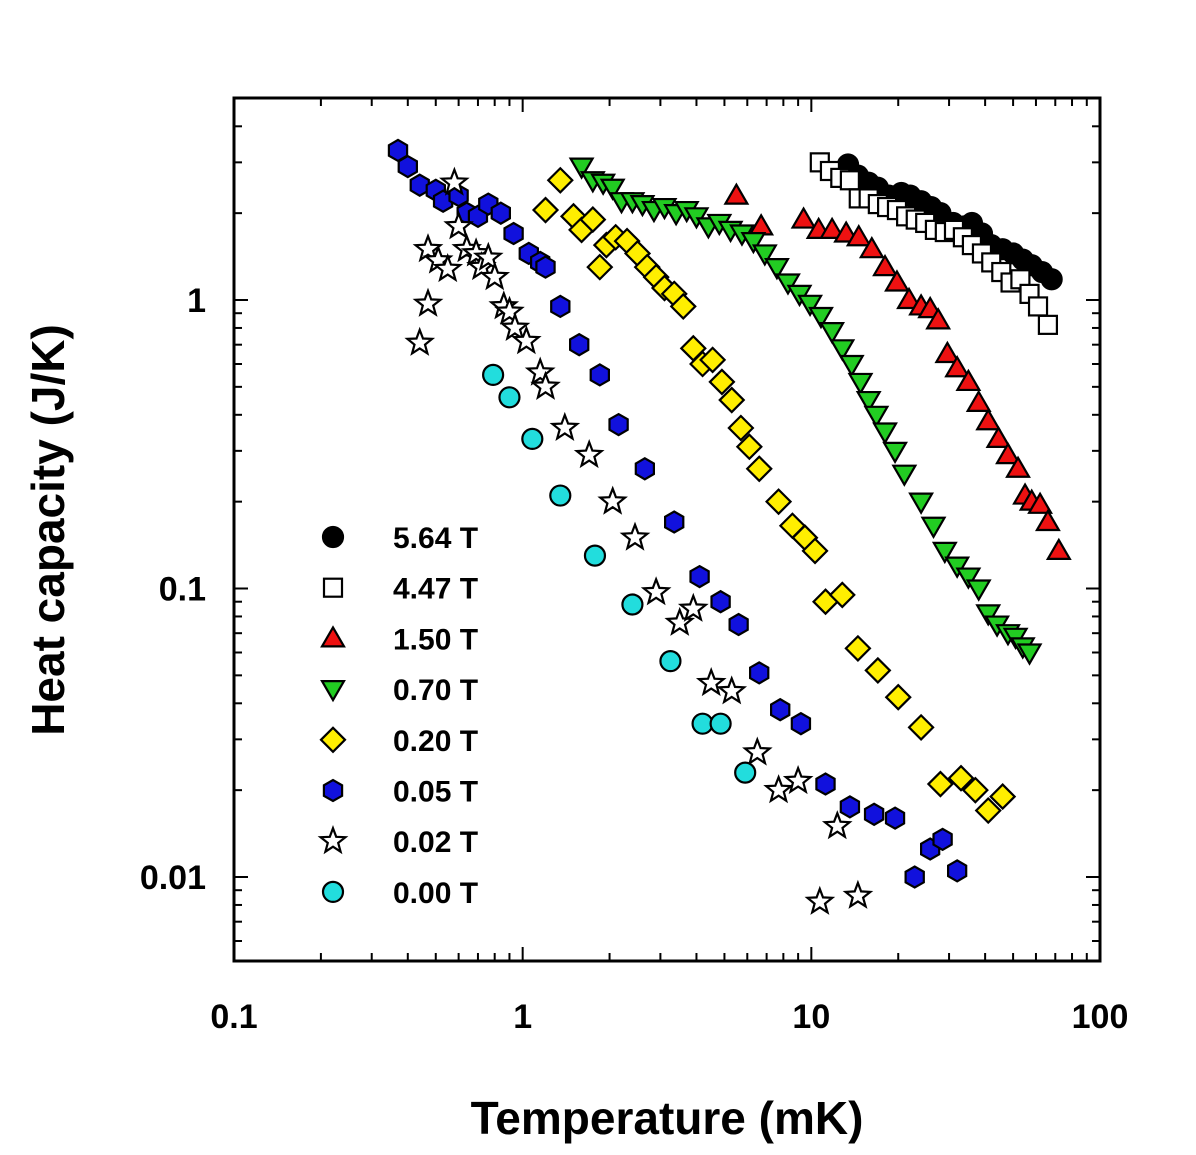  I want to click on series-1-50-t, so click(897, 371).